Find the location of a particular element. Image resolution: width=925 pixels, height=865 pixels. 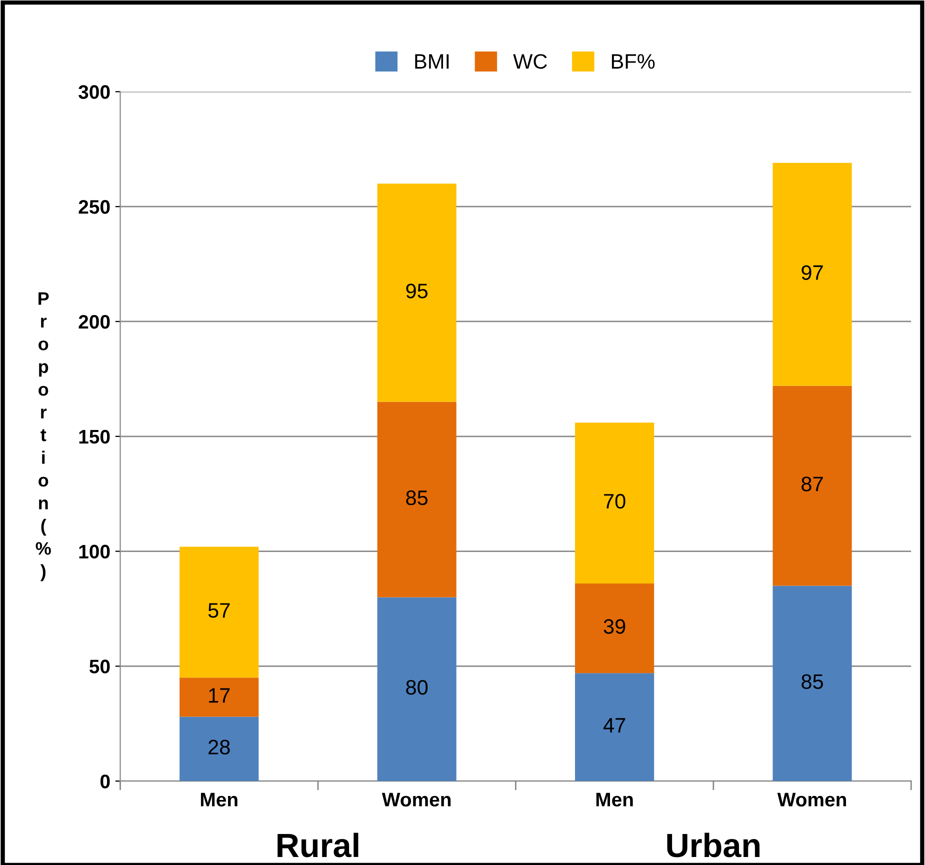

y-tick-label: 100 is located at coordinates (94, 551).